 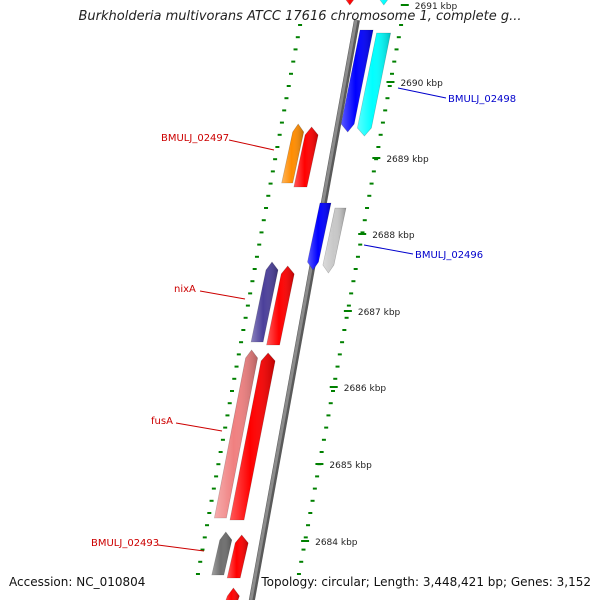 I want to click on gene-arrow-cyan-top-shading, so click(x=384, y=2).